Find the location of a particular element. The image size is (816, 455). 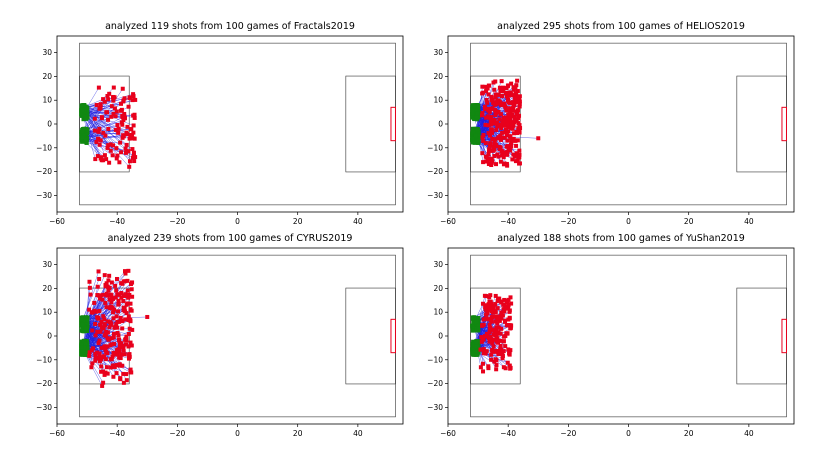

right-penalty-box is located at coordinates (761, 336).